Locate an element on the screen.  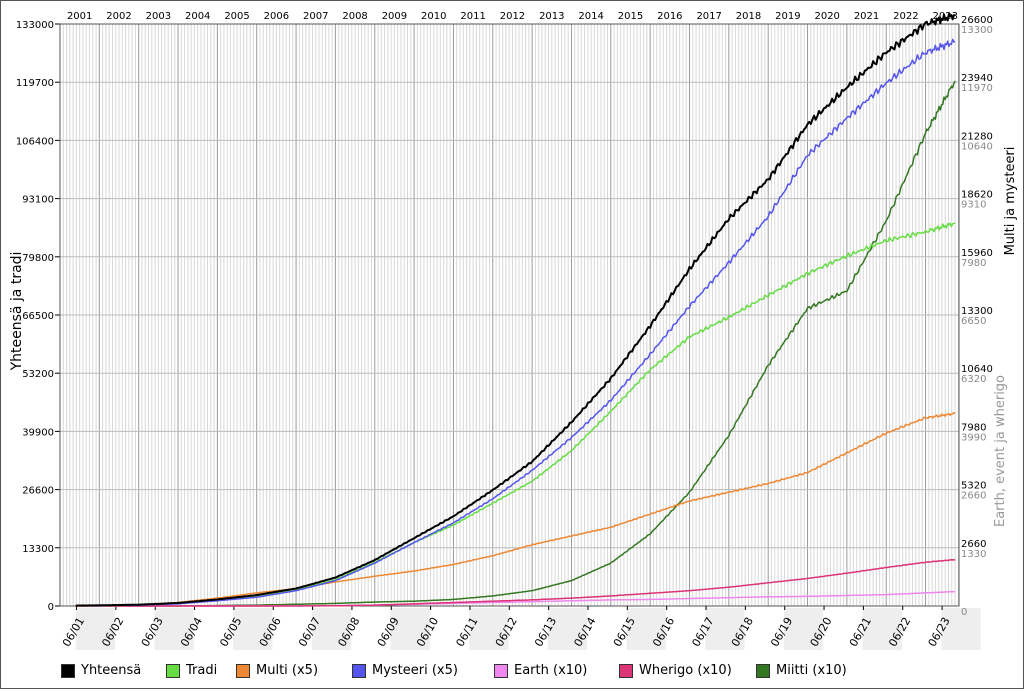
left-tick-label: 79800 is located at coordinates (38, 258).